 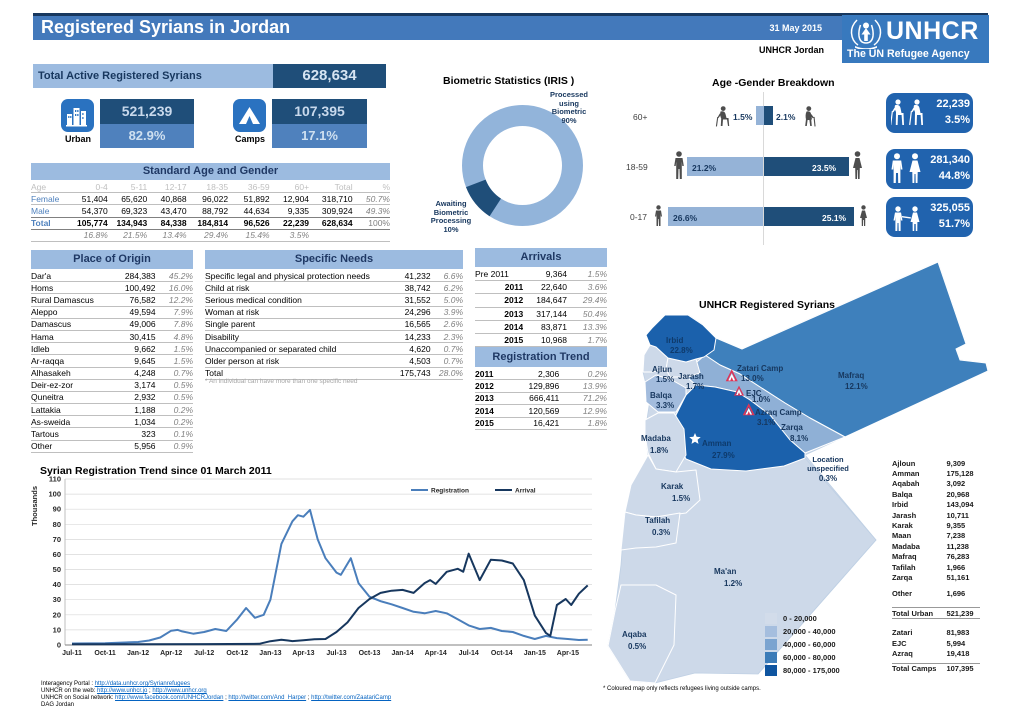 What do you see at coordinates (303, 653) in the screenshot?
I see `svg-text: Apr-13` at bounding box center [303, 653].